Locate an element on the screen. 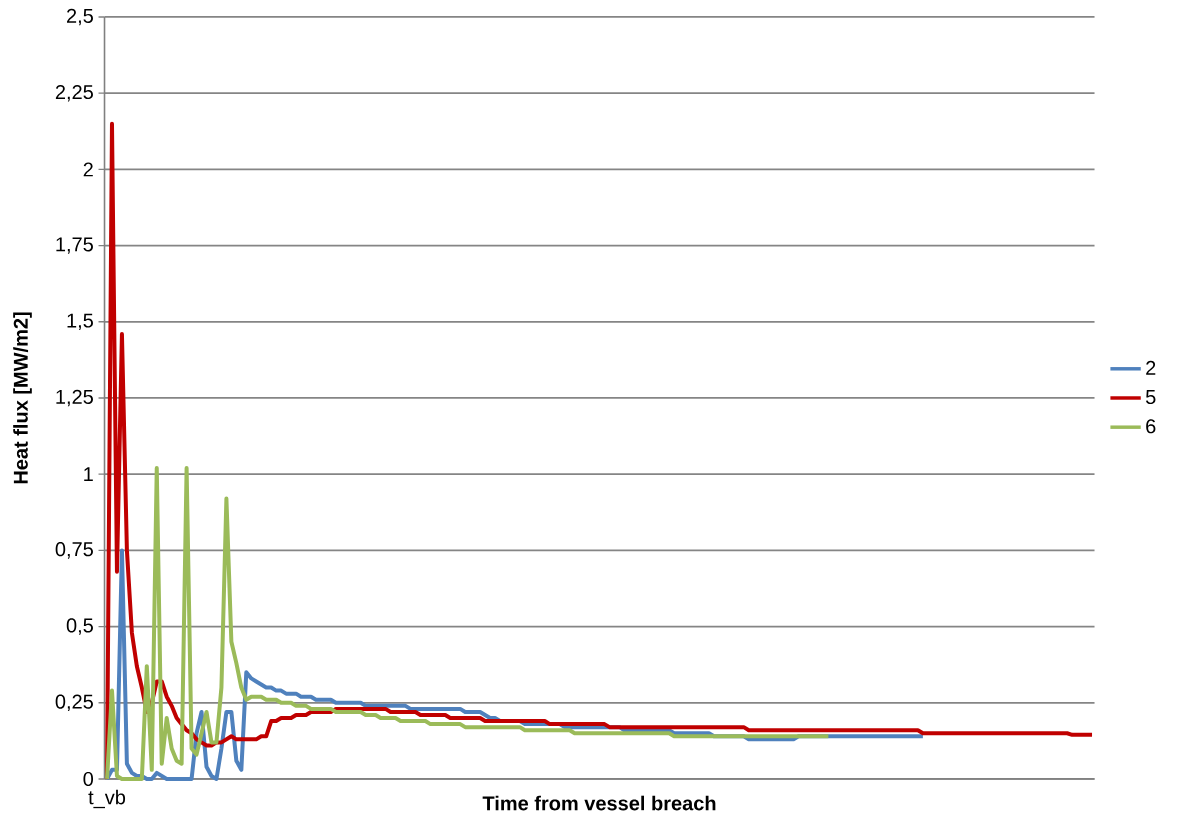 The image size is (1195, 838). legend-label: 2 is located at coordinates (1151, 367).